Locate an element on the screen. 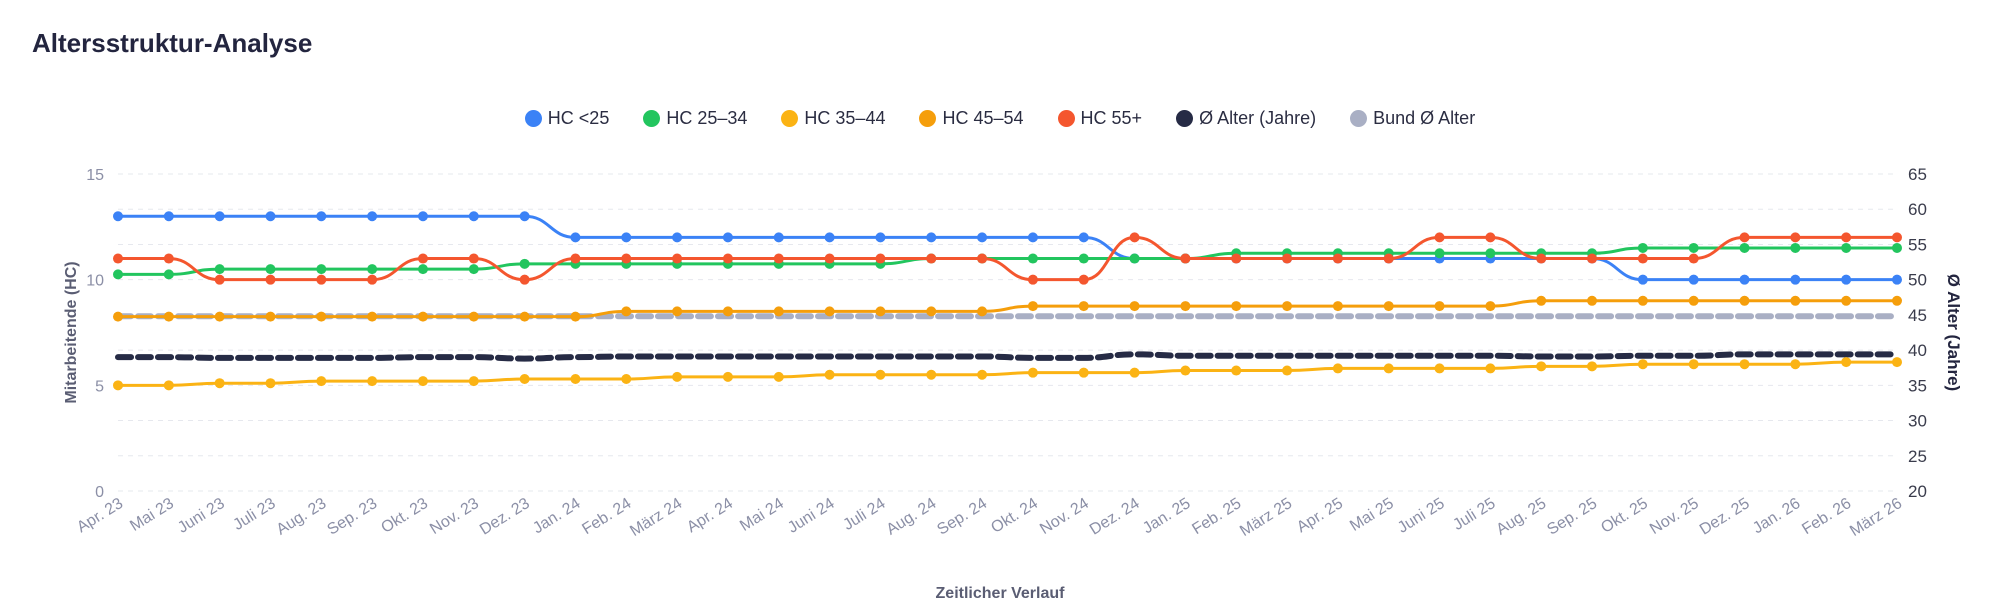 Image resolution: width=2000 pixels, height=605 pixels. x-tick-label: März 25 is located at coordinates (1266, 517).